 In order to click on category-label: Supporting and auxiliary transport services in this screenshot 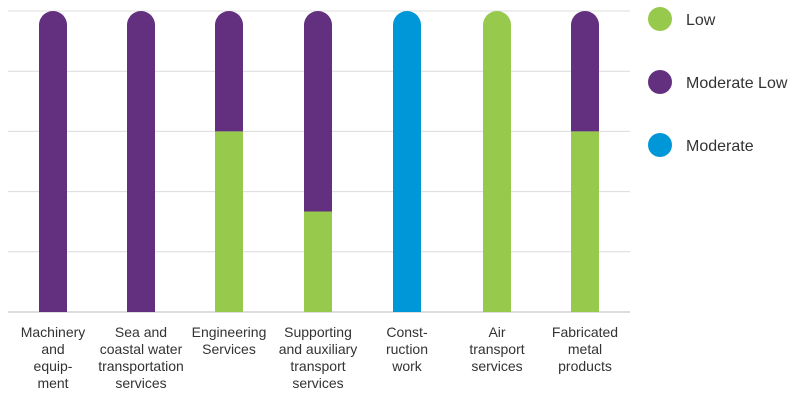, I will do `click(318, 357)`.